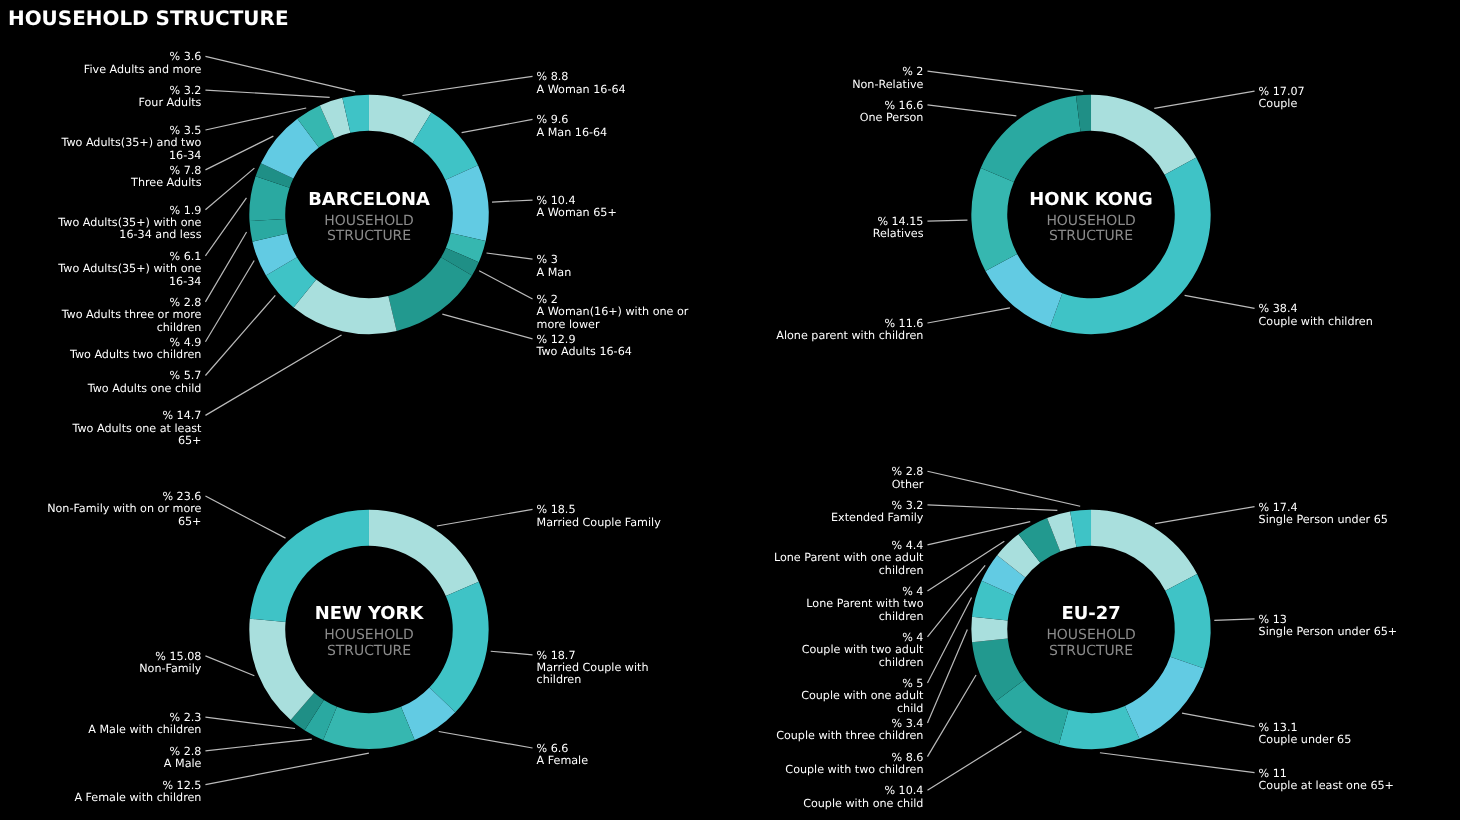 The image size is (1460, 822). What do you see at coordinates (1091, 200) in the screenshot?
I see `text: HONK KONG` at bounding box center [1091, 200].